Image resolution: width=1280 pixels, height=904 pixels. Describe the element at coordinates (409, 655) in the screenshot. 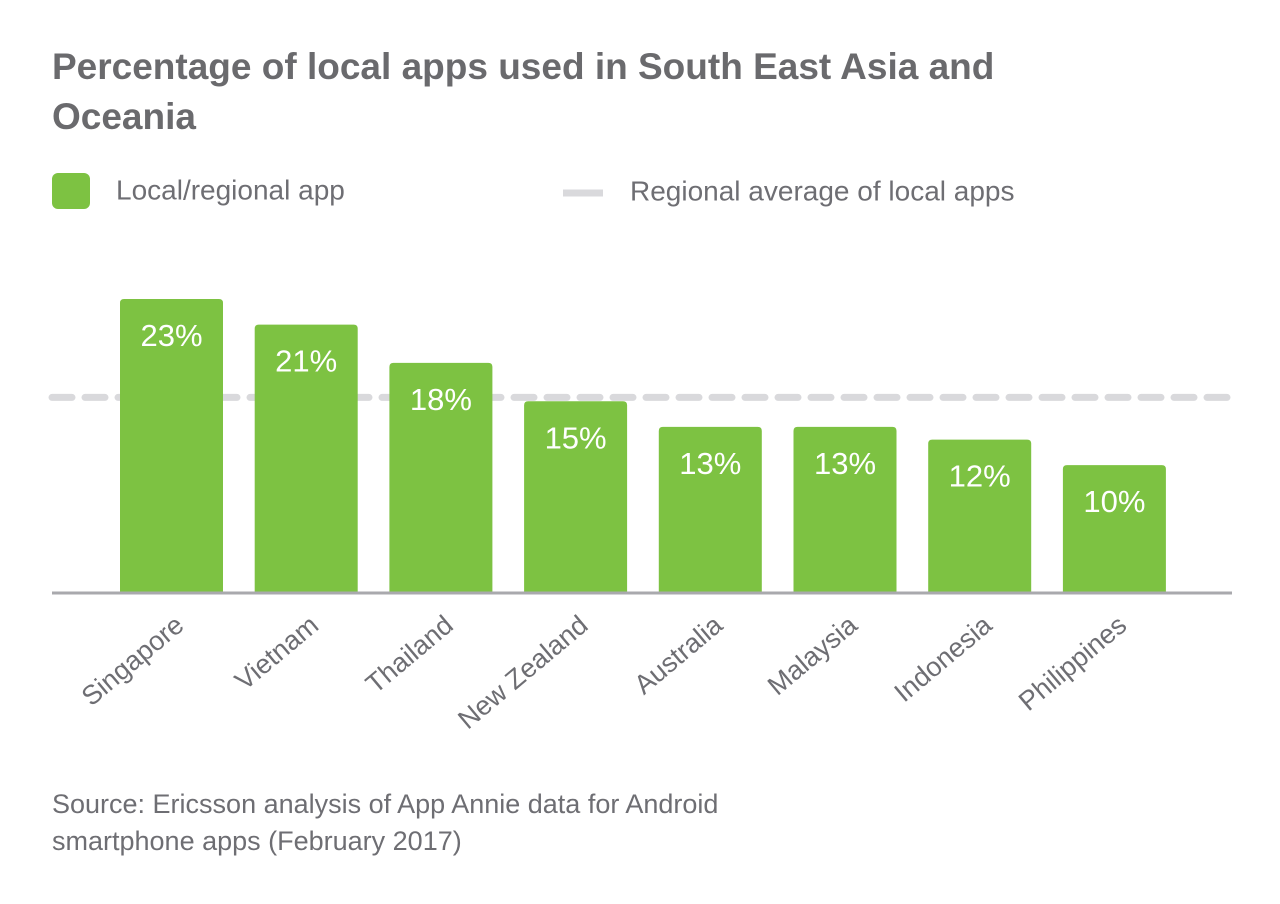

I see `x-tick-label: Thailand` at that location.